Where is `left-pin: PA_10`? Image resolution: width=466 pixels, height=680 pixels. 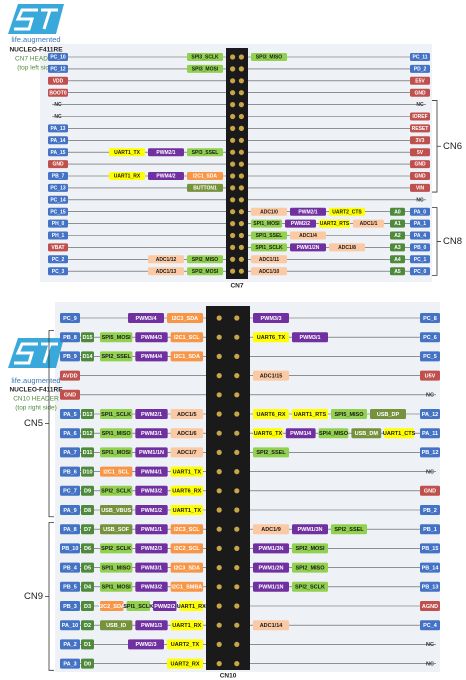
left-pin: PA_10 is located at coordinates (70, 626).